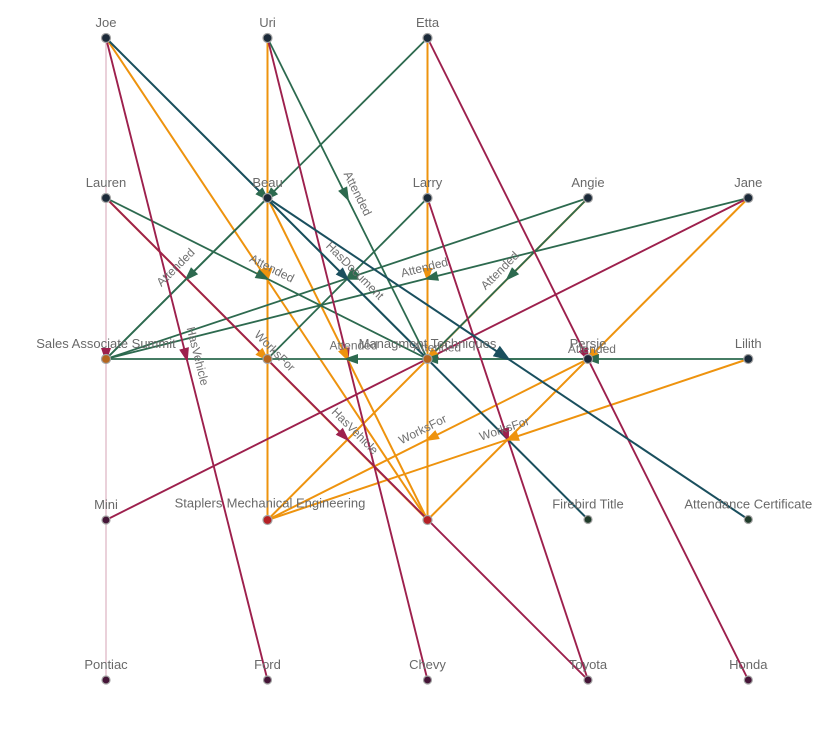 The height and width of the screenshot is (733, 839). What do you see at coordinates (267, 182) in the screenshot?
I see `svg-text: Beau` at bounding box center [267, 182].